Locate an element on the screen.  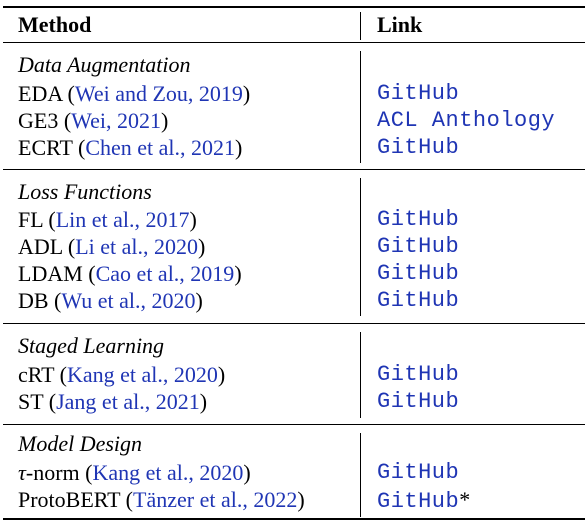
method-row: LDAM (Cao et al., 2019) is located at coordinates (130, 273).